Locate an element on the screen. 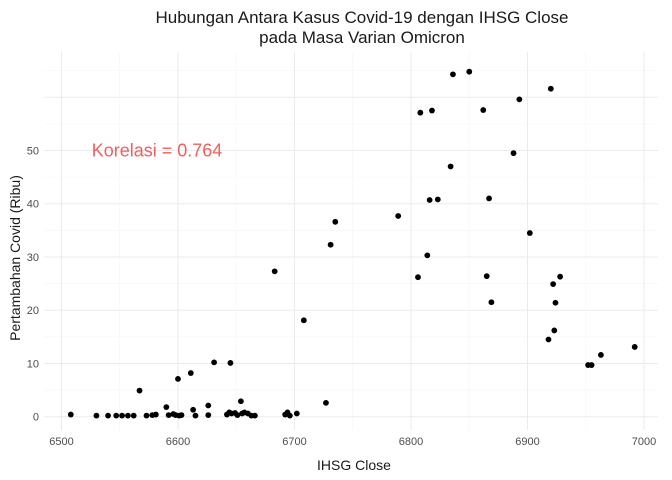  y-tick-label: 50 is located at coordinates (33, 151).